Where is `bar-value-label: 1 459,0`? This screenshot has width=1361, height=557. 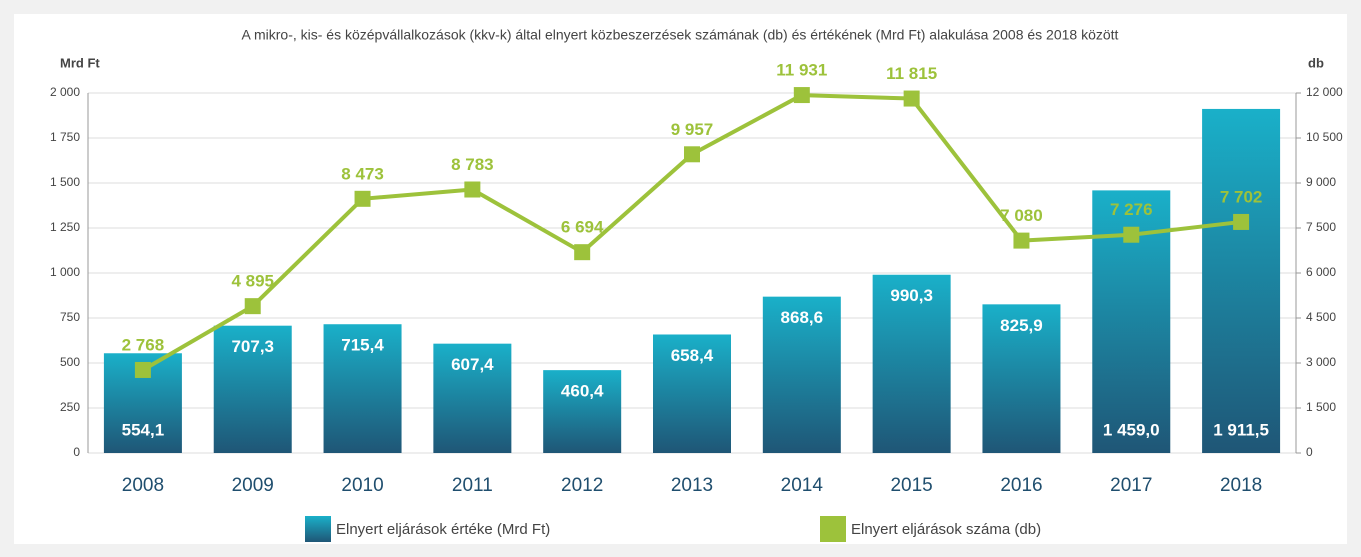
bar-value-label: 1 459,0 is located at coordinates (1131, 429).